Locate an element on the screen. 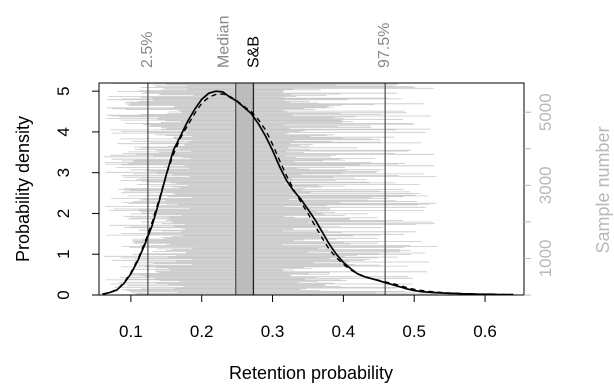  y-tick-label: 3 is located at coordinates (63, 172).